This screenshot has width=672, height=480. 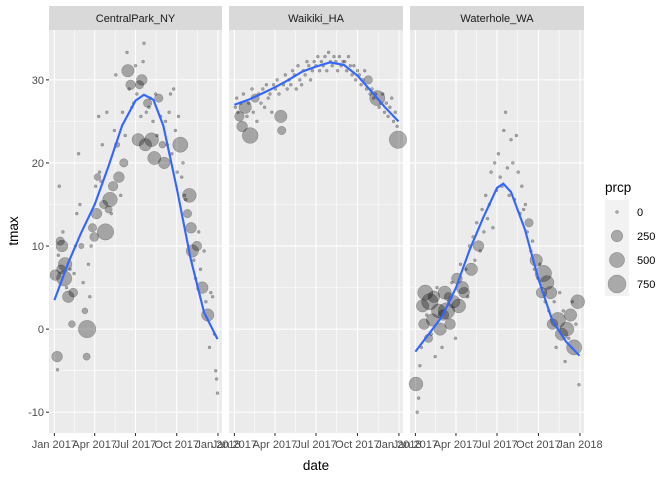 What do you see at coordinates (316, 445) in the screenshot?
I see `x-tick-label: Jul 2017` at bounding box center [316, 445].